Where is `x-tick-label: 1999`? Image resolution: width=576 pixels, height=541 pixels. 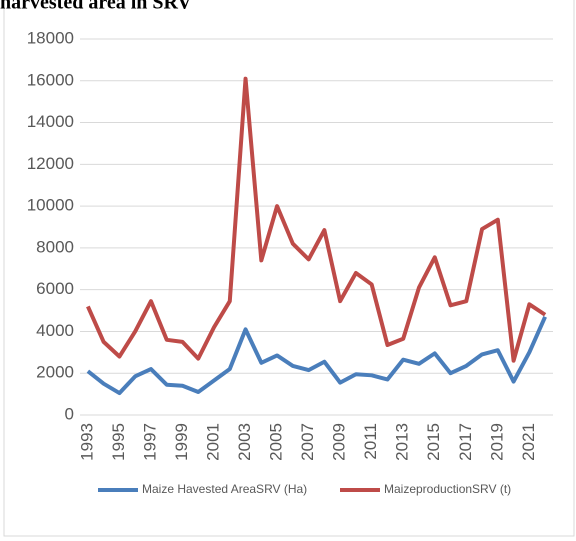
x-tick-label: 1999 is located at coordinates (181, 442).